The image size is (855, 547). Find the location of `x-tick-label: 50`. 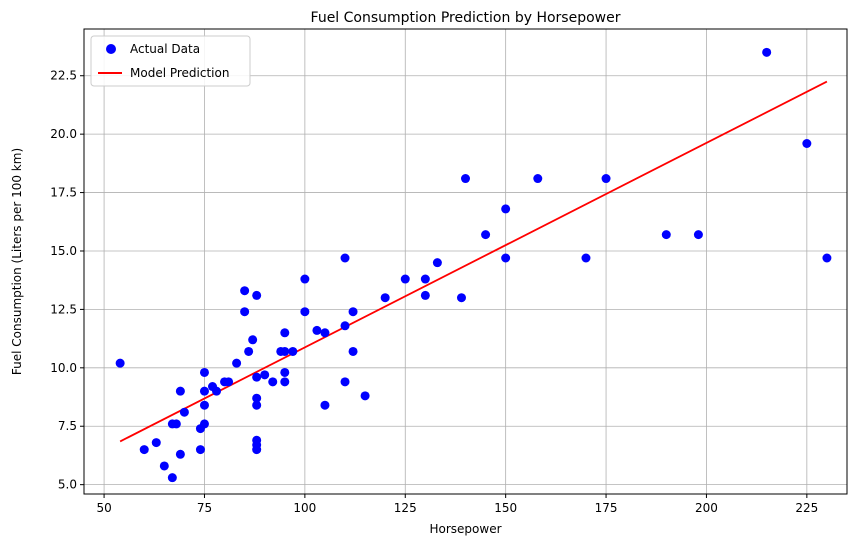

x-tick-label: 50 is located at coordinates (103, 508).